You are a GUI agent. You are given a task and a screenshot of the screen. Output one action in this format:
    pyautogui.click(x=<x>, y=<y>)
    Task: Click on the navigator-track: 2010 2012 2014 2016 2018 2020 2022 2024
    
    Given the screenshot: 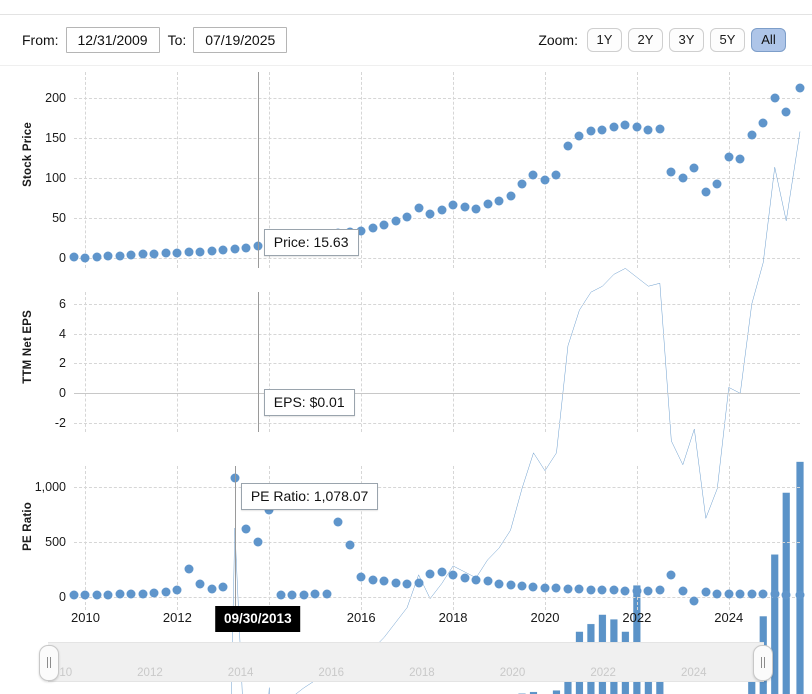 What is the action you would take?
    pyautogui.click(x=406, y=662)
    